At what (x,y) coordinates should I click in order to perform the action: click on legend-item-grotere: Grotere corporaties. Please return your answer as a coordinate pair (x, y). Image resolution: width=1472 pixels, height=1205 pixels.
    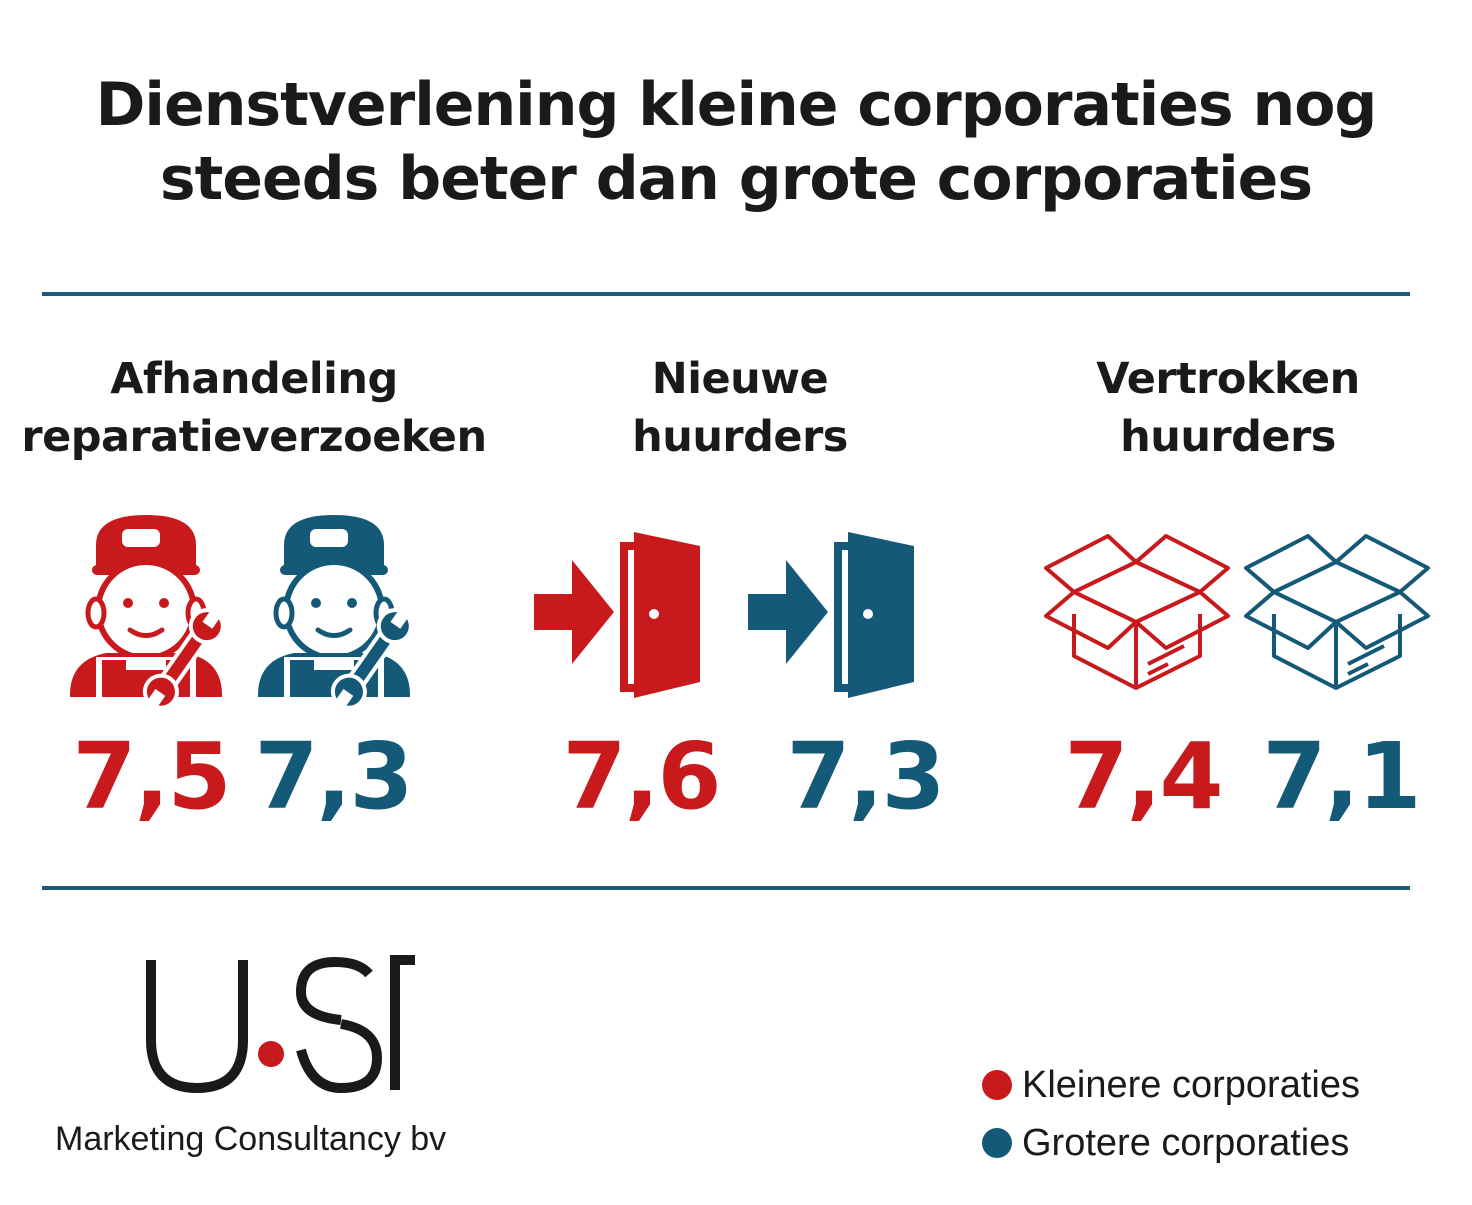
    Looking at the image, I should click on (1171, 1143).